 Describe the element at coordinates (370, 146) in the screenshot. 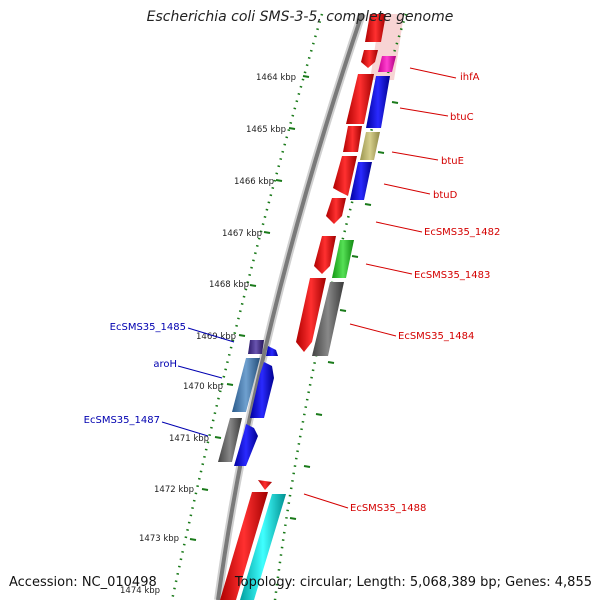

I see `gene-feature-btuE` at that location.